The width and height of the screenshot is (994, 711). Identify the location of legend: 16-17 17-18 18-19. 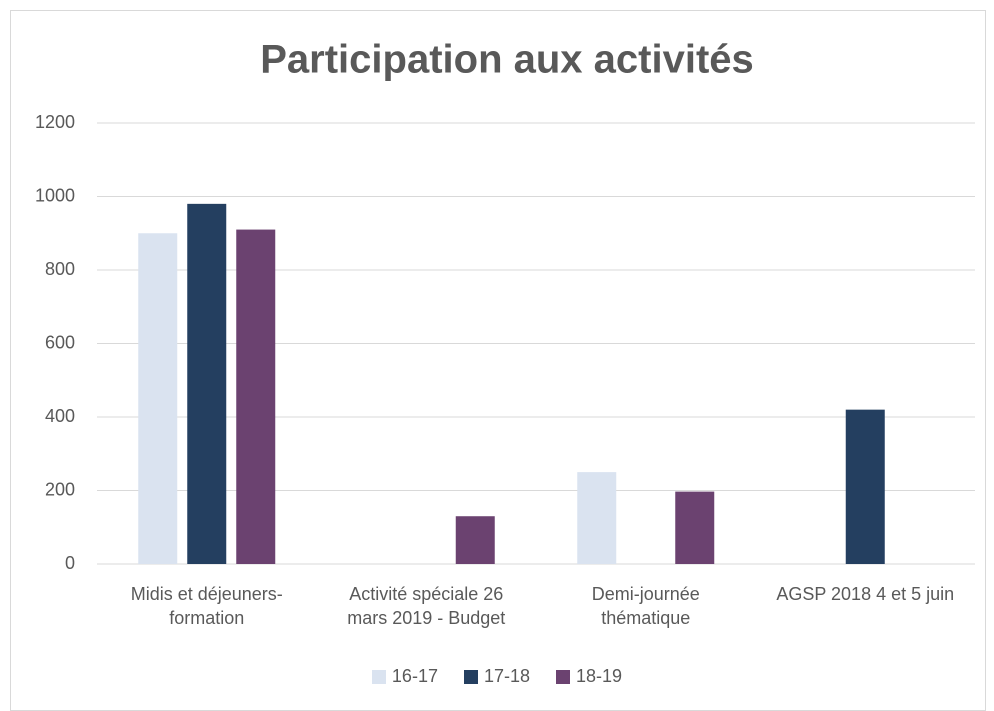
(497, 676).